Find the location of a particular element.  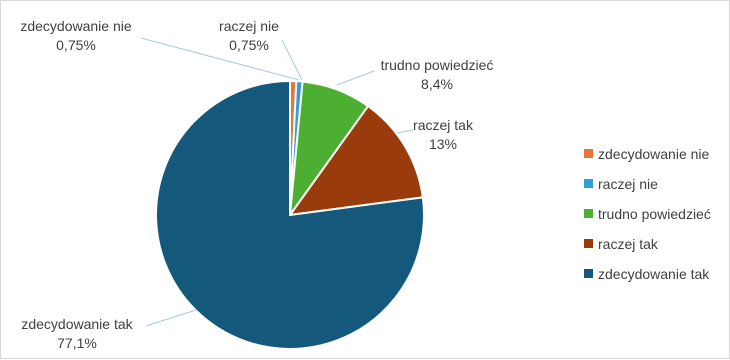

data-label-category: raczej tak is located at coordinates (443, 125).